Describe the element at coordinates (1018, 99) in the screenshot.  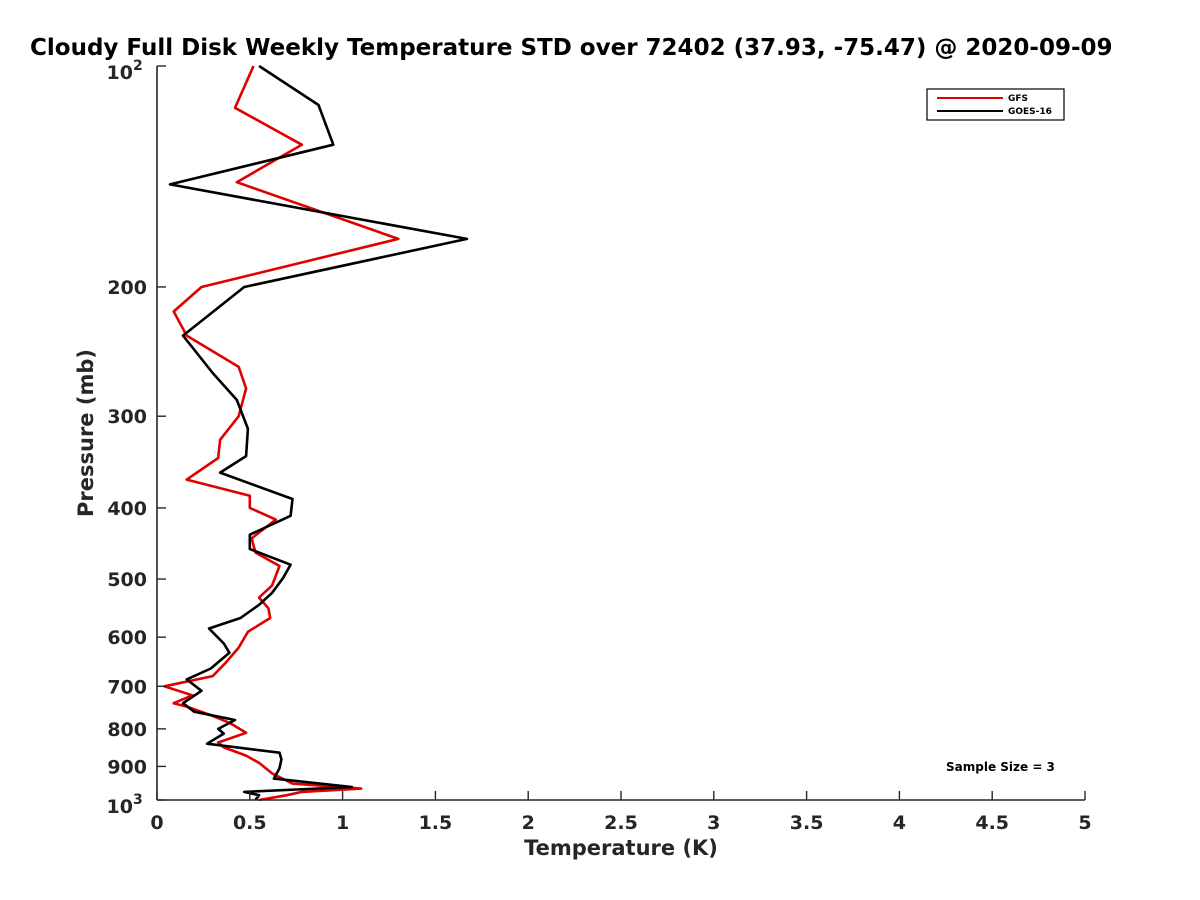
I see `legend-label-gfs: GFS` at that location.